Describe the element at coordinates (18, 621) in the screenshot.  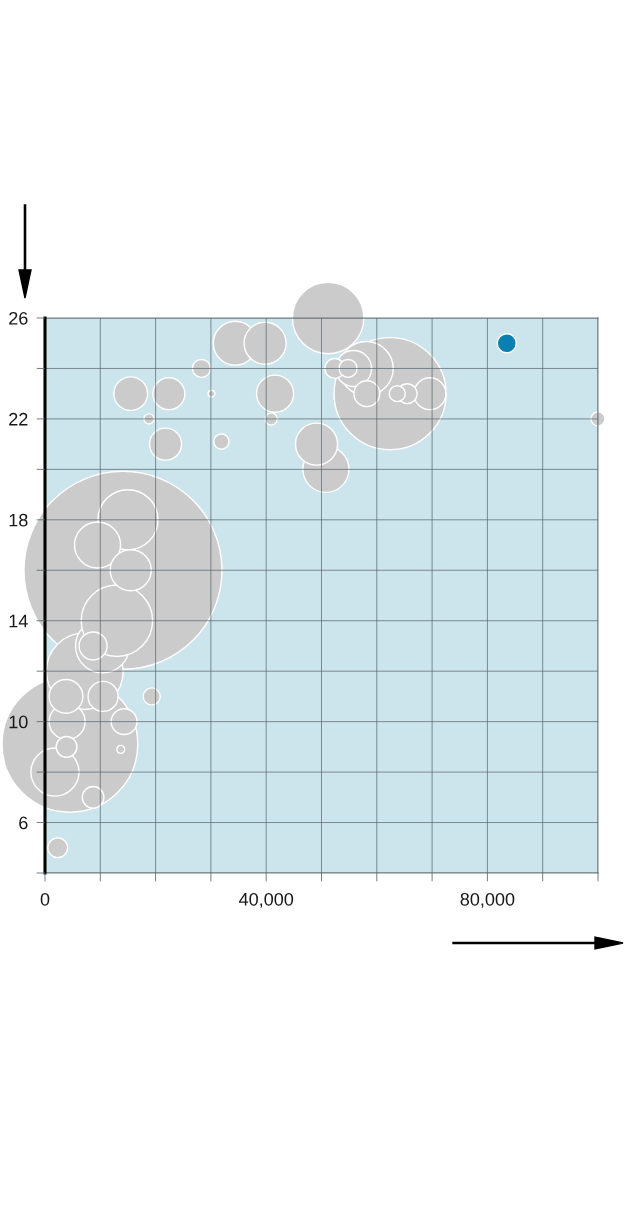
I see `y-tick-label: 14` at that location.